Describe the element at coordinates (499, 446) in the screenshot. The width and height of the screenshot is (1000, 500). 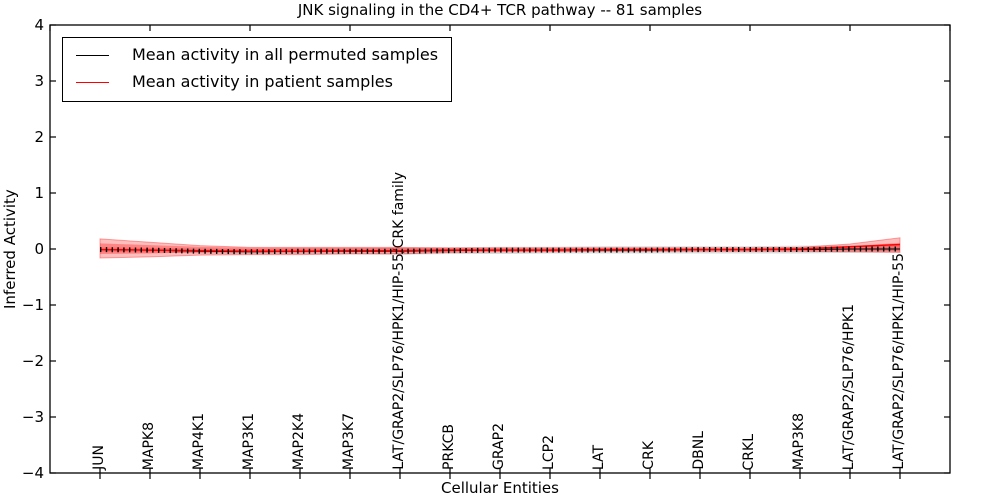
I see `x-category-label: GRAP2` at that location.